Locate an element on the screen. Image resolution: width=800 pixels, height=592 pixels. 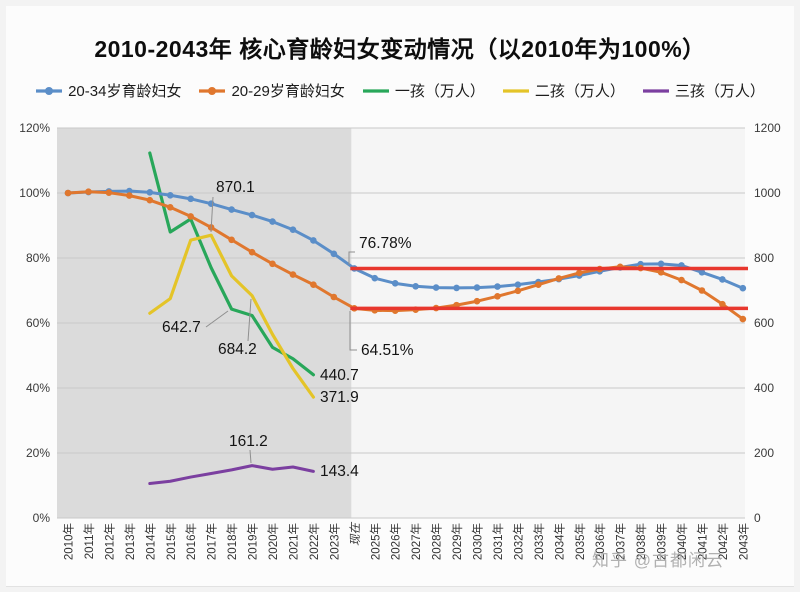
y-axis-right-label: 1200 is located at coordinates (767, 128).